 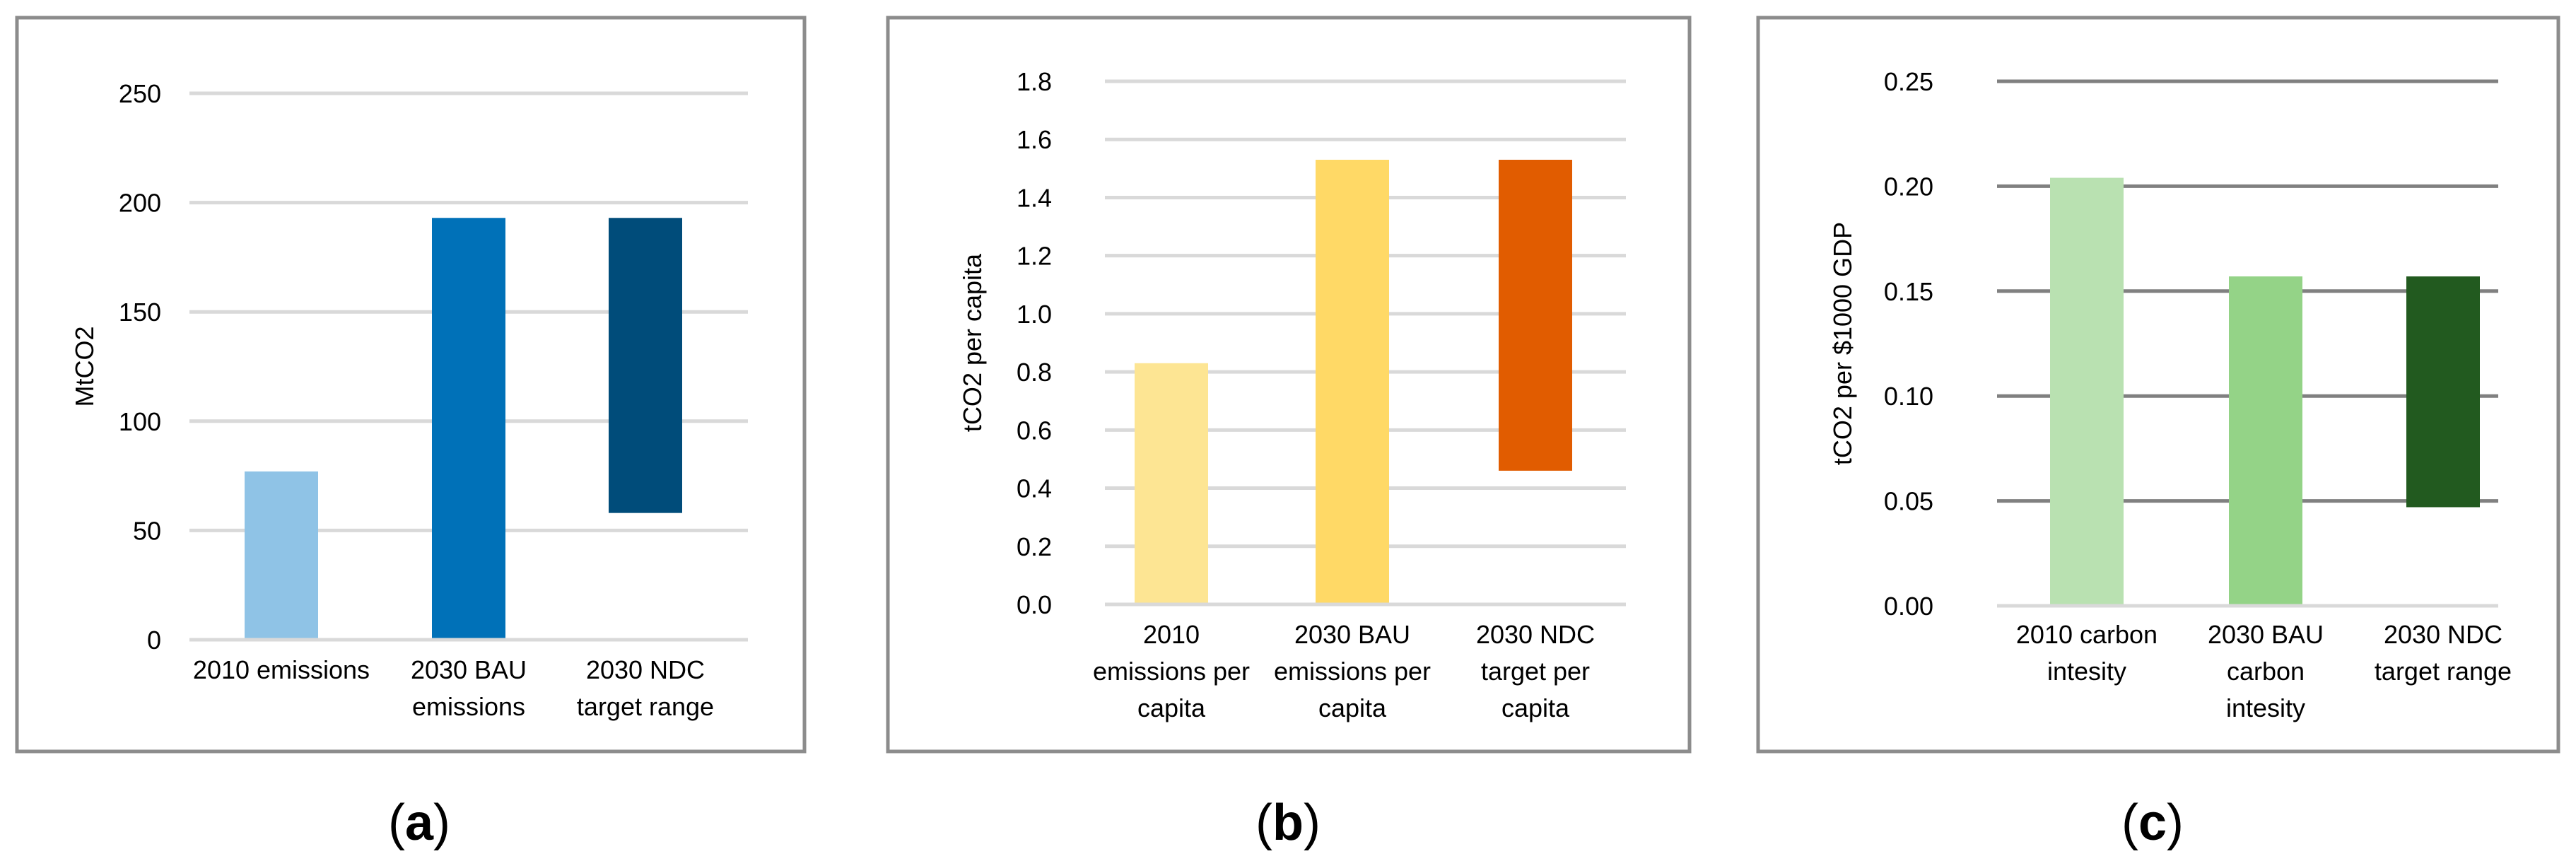 I want to click on y-axis-label: tCO2 per $1000 GDP, so click(x=1843, y=343).